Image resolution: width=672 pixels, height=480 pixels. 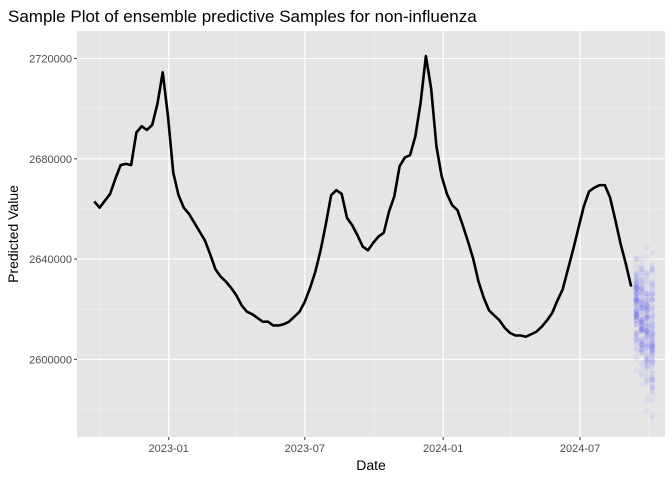 I want to click on y-axis-title: Predicted Value, so click(x=13, y=234).